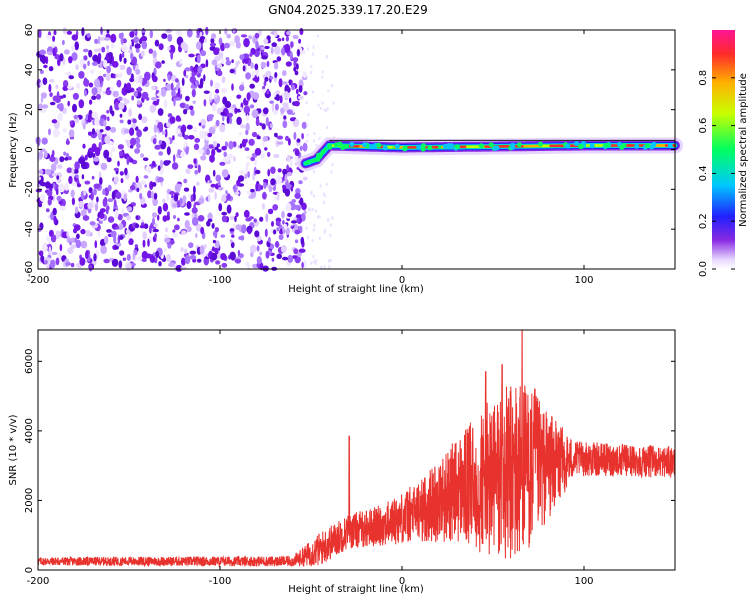 The width and height of the screenshot is (750, 600). Describe the element at coordinates (703, 221) in the screenshot. I see `colorbar-tick-label: 0.2` at that location.